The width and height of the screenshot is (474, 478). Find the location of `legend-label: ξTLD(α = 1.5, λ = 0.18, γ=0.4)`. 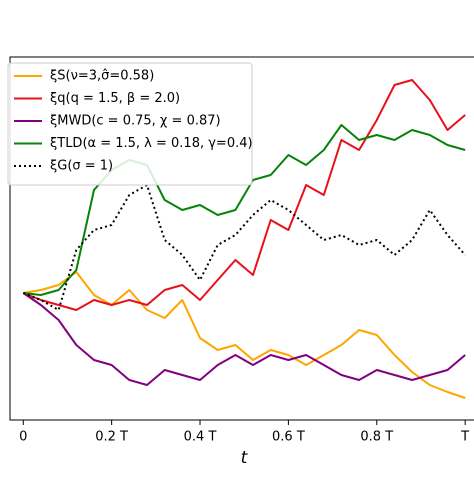

legend-label: ξTLD(α = 1.5, λ = 0.18, γ=0.4) is located at coordinates (151, 143).